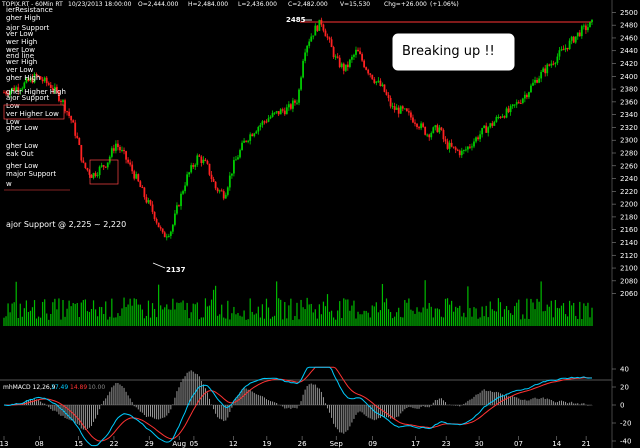  Describe the element at coordinates (453, 52) in the screenshot. I see `callout-box` at that location.